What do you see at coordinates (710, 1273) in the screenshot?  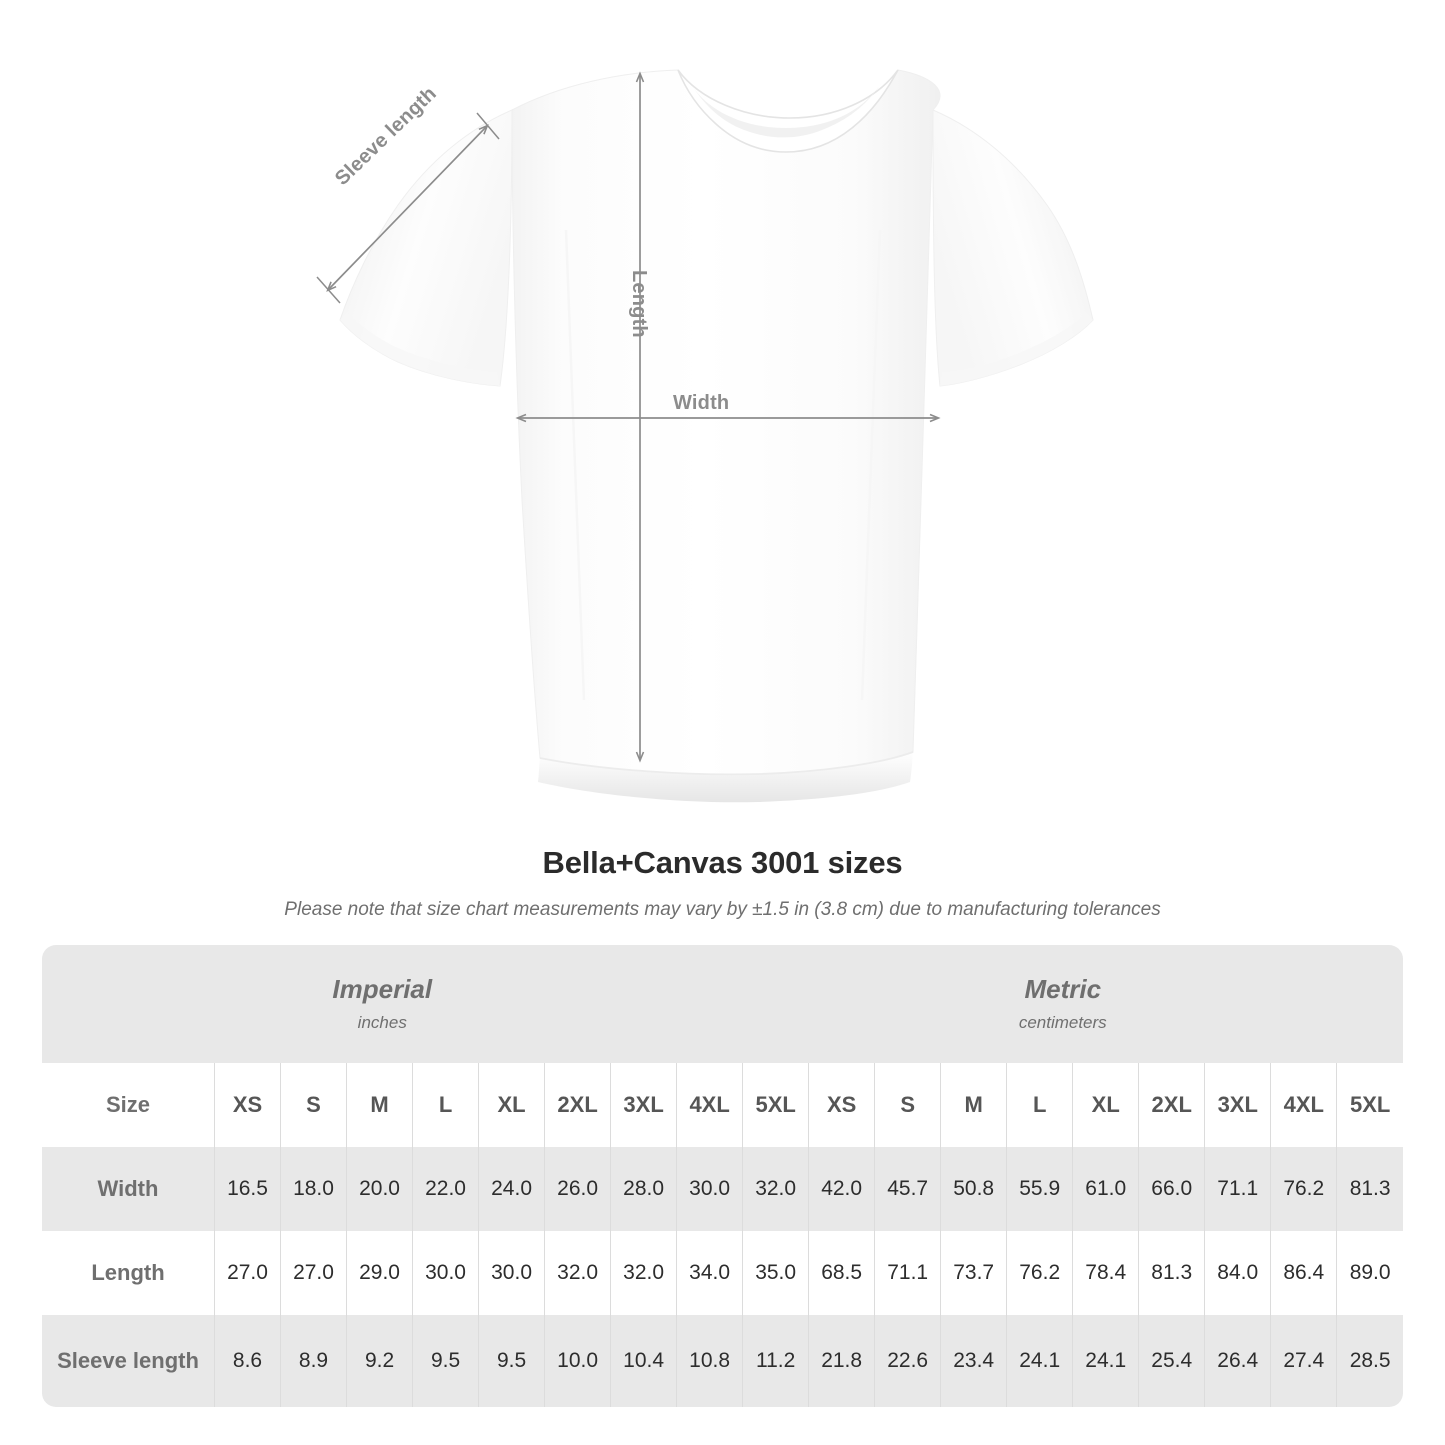 I see `cell-length-imperial-4xl: 34.0` at bounding box center [710, 1273].